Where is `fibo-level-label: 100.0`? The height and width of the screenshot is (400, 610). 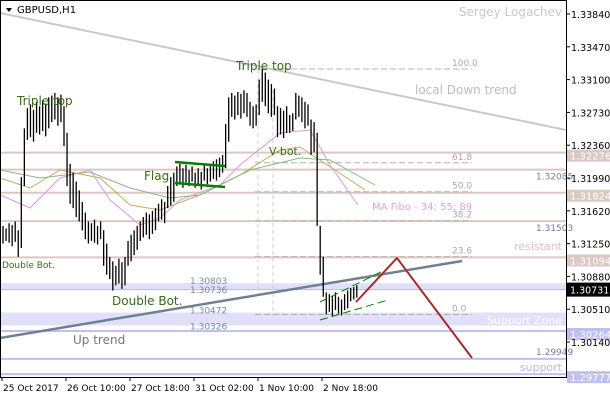
fibo-level-label: 100.0 is located at coordinates (465, 64).